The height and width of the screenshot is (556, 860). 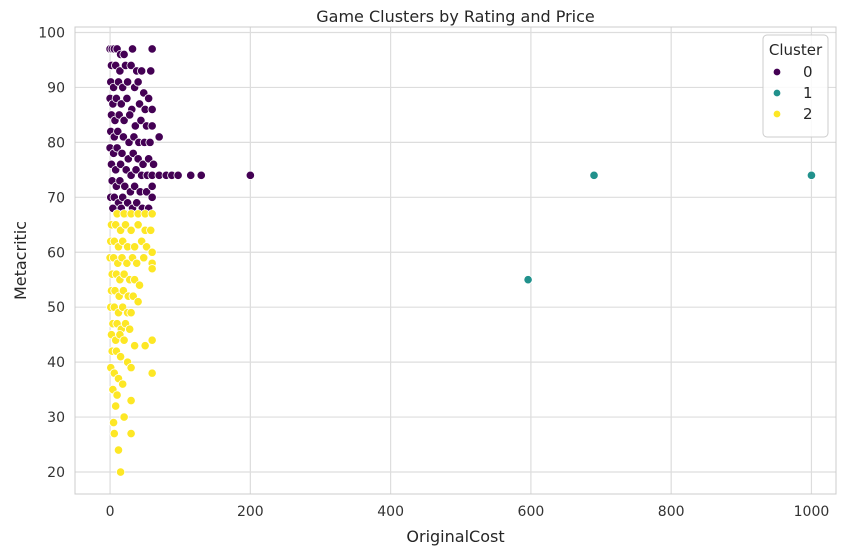 I want to click on y-tick-label: 30, so click(x=56, y=418).